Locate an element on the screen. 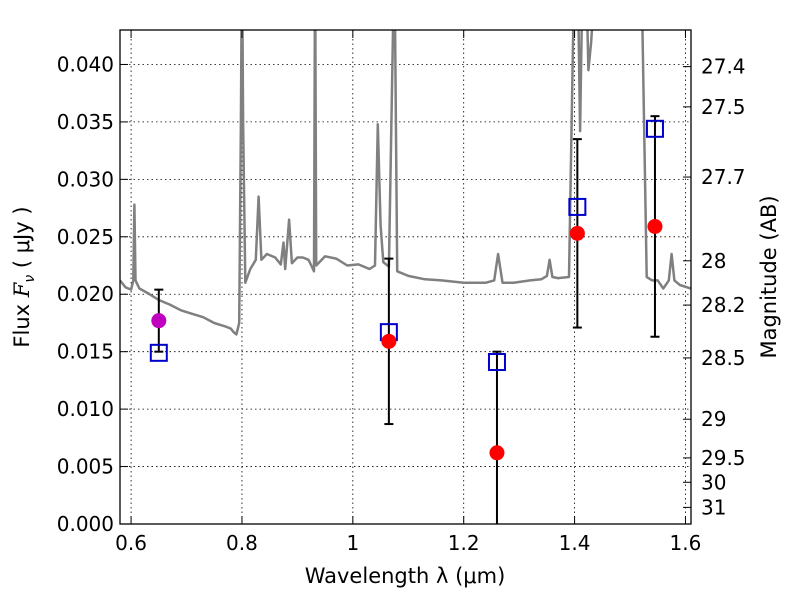 The image size is (800, 600). y-tick-label: 0.030 is located at coordinates (85, 179).